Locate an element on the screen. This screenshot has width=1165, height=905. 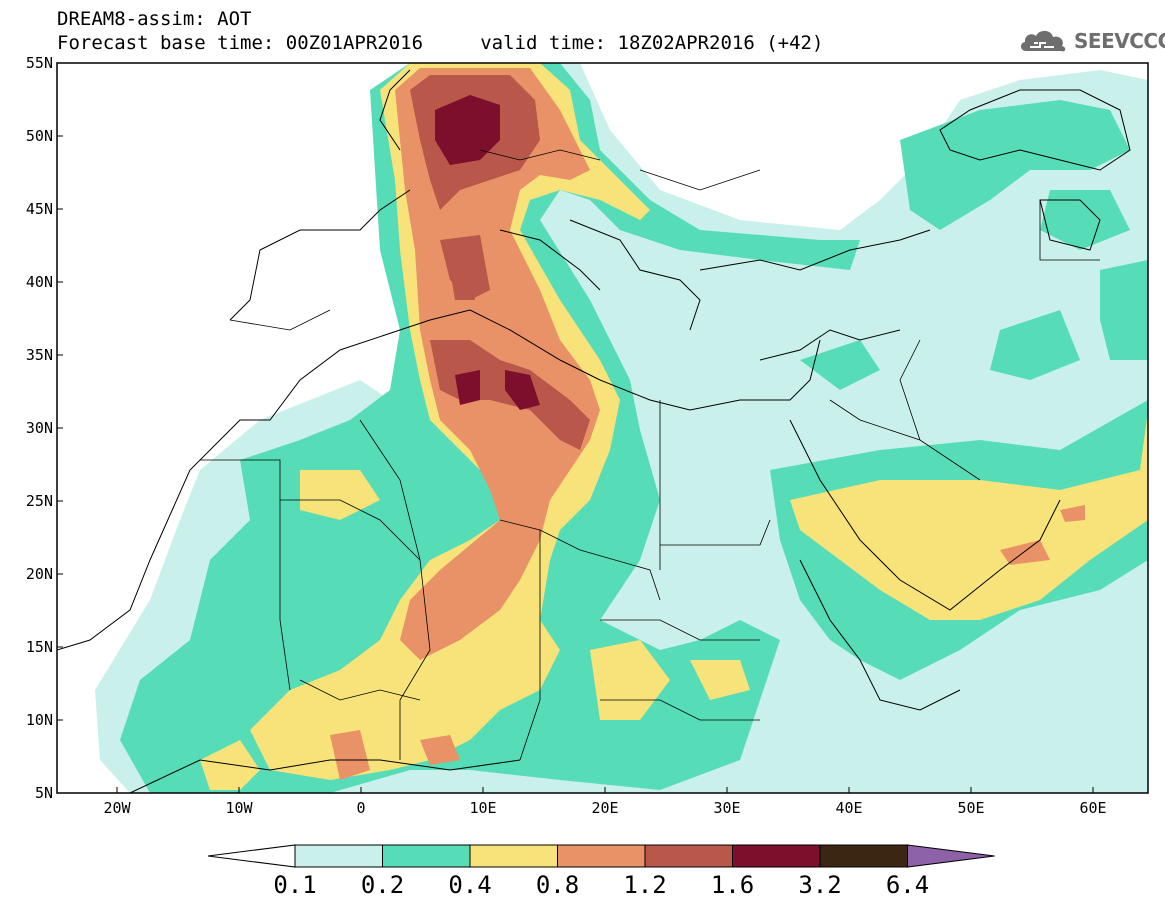
colorbar-over-arrow is located at coordinates (951, 856).